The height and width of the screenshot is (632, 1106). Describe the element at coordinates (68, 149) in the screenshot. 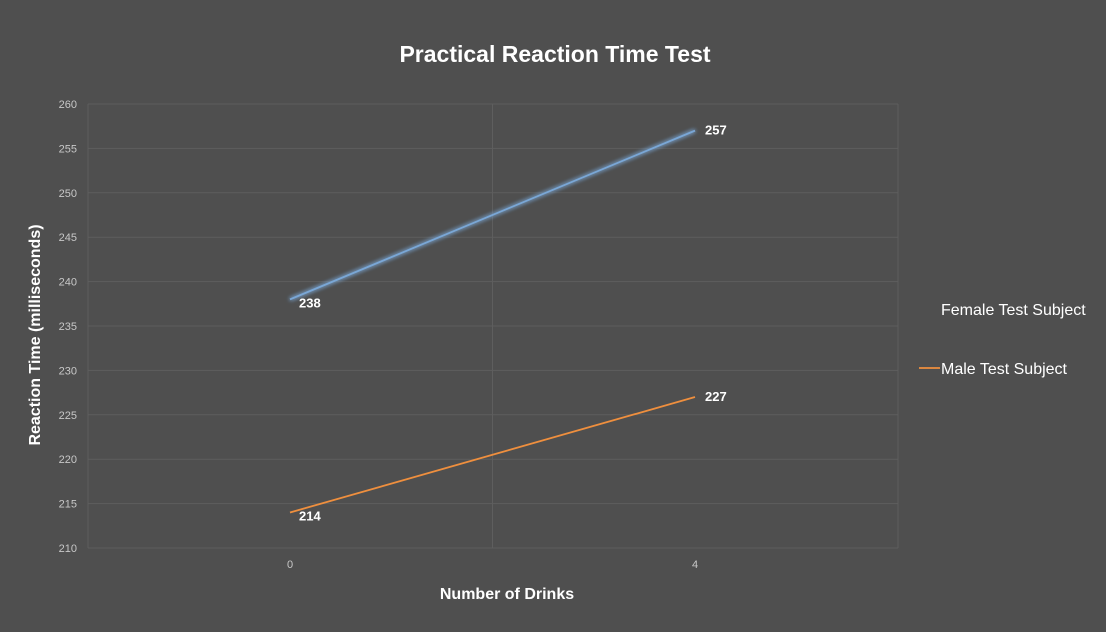

I see `y-tick-label: 255` at that location.